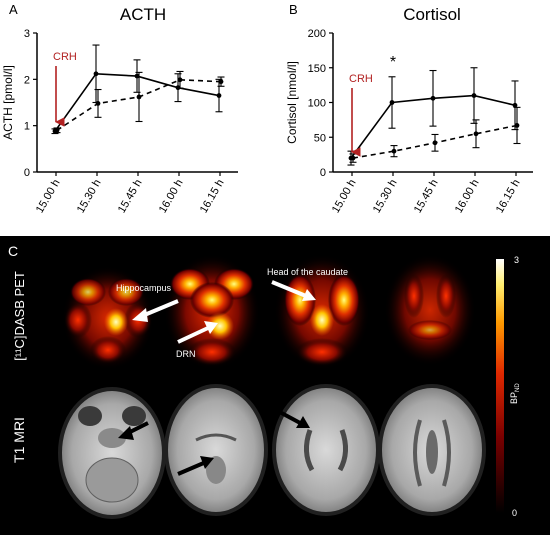  I want to click on y-tick-label: 1, so click(27, 127).